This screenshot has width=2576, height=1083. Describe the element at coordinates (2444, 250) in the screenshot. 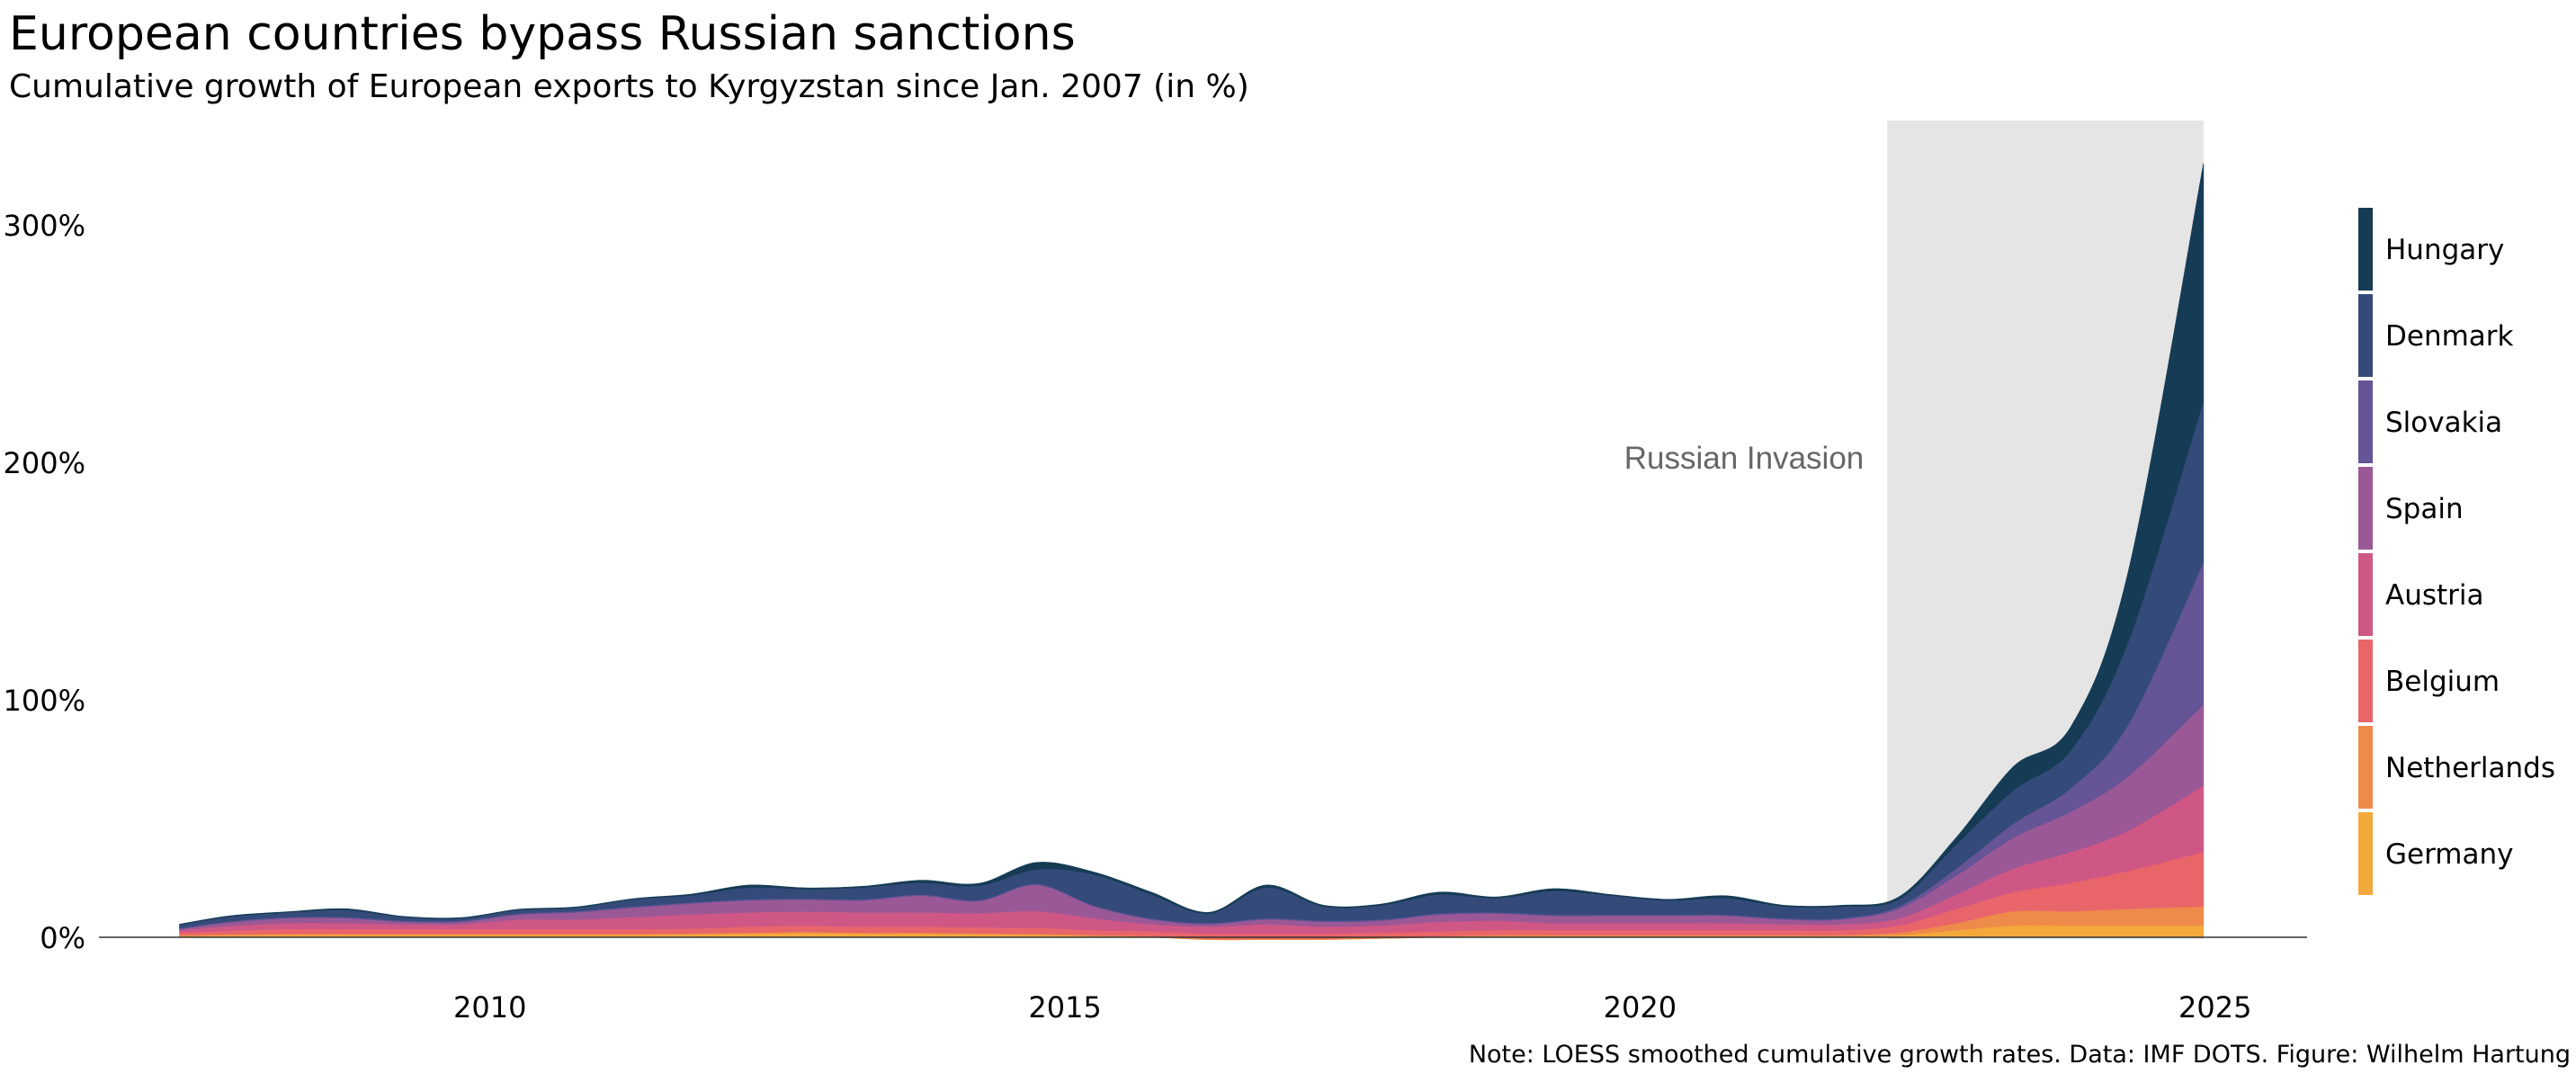

I see `legend-label: Hungary` at that location.